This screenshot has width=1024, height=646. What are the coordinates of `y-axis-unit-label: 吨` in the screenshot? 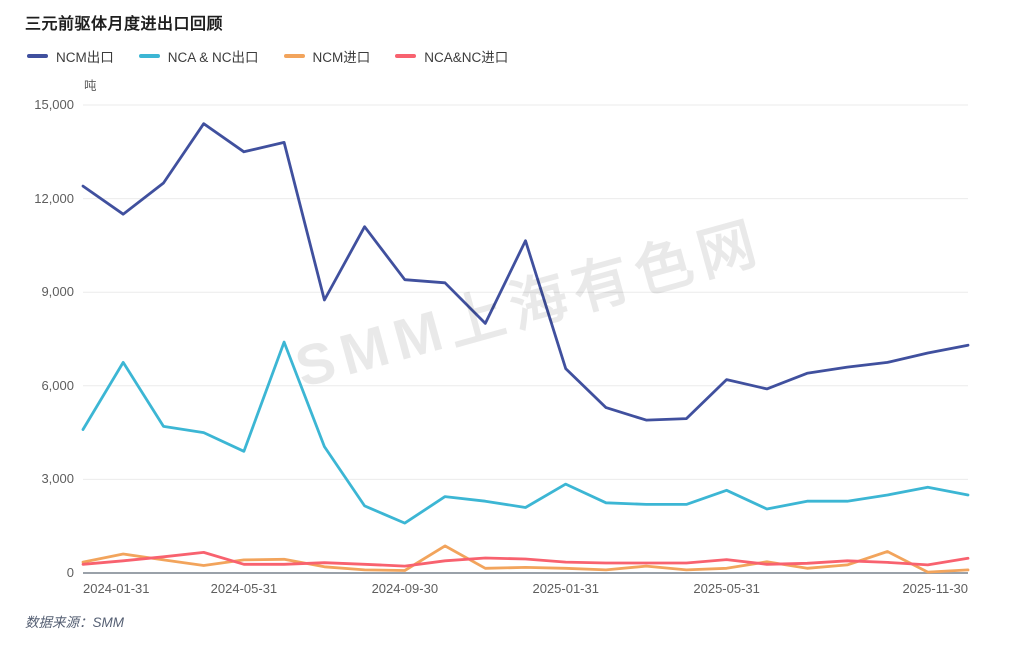 It's located at (90, 86).